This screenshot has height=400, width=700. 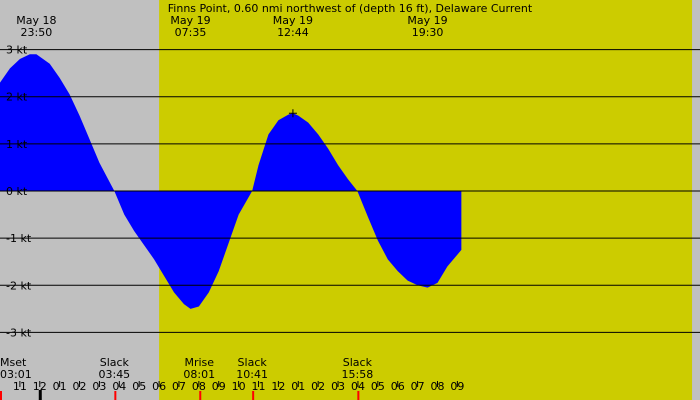 What do you see at coordinates (239, 386) in the screenshot?
I see `x-tick-label: 10` at bounding box center [239, 386].